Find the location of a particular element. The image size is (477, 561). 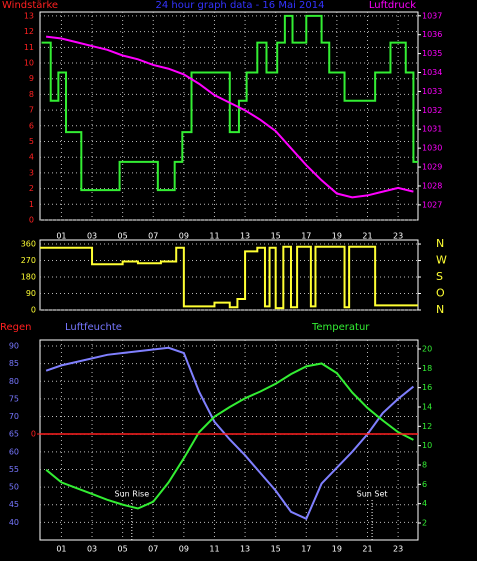

y-tick-label: 80 is located at coordinates (14, 381).